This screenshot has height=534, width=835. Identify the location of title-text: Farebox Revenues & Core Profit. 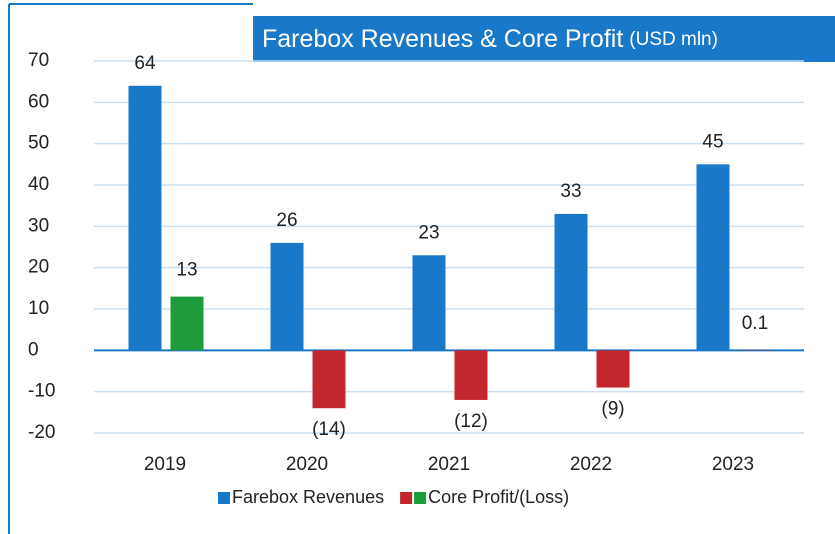
(442, 39).